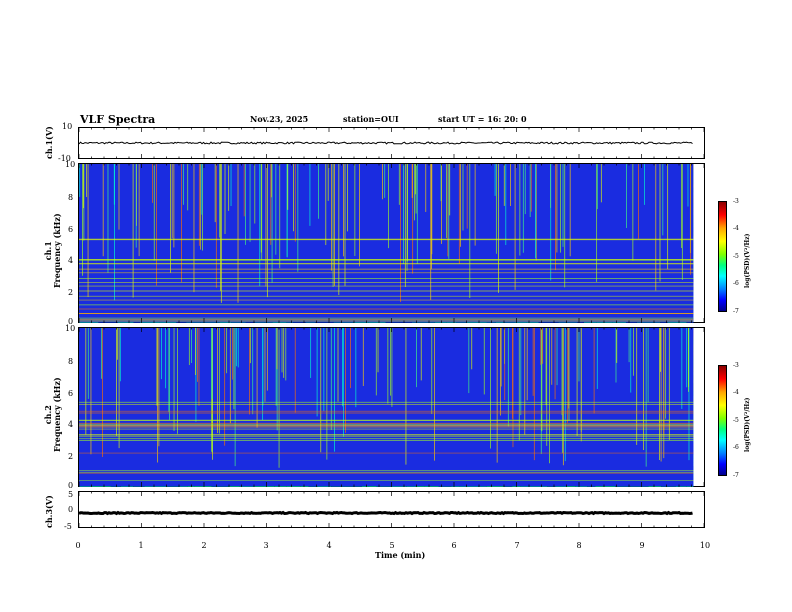 Image resolution: width=792 pixels, height=612 pixels. I want to click on spec2-ytick: 8, so click(71, 361).